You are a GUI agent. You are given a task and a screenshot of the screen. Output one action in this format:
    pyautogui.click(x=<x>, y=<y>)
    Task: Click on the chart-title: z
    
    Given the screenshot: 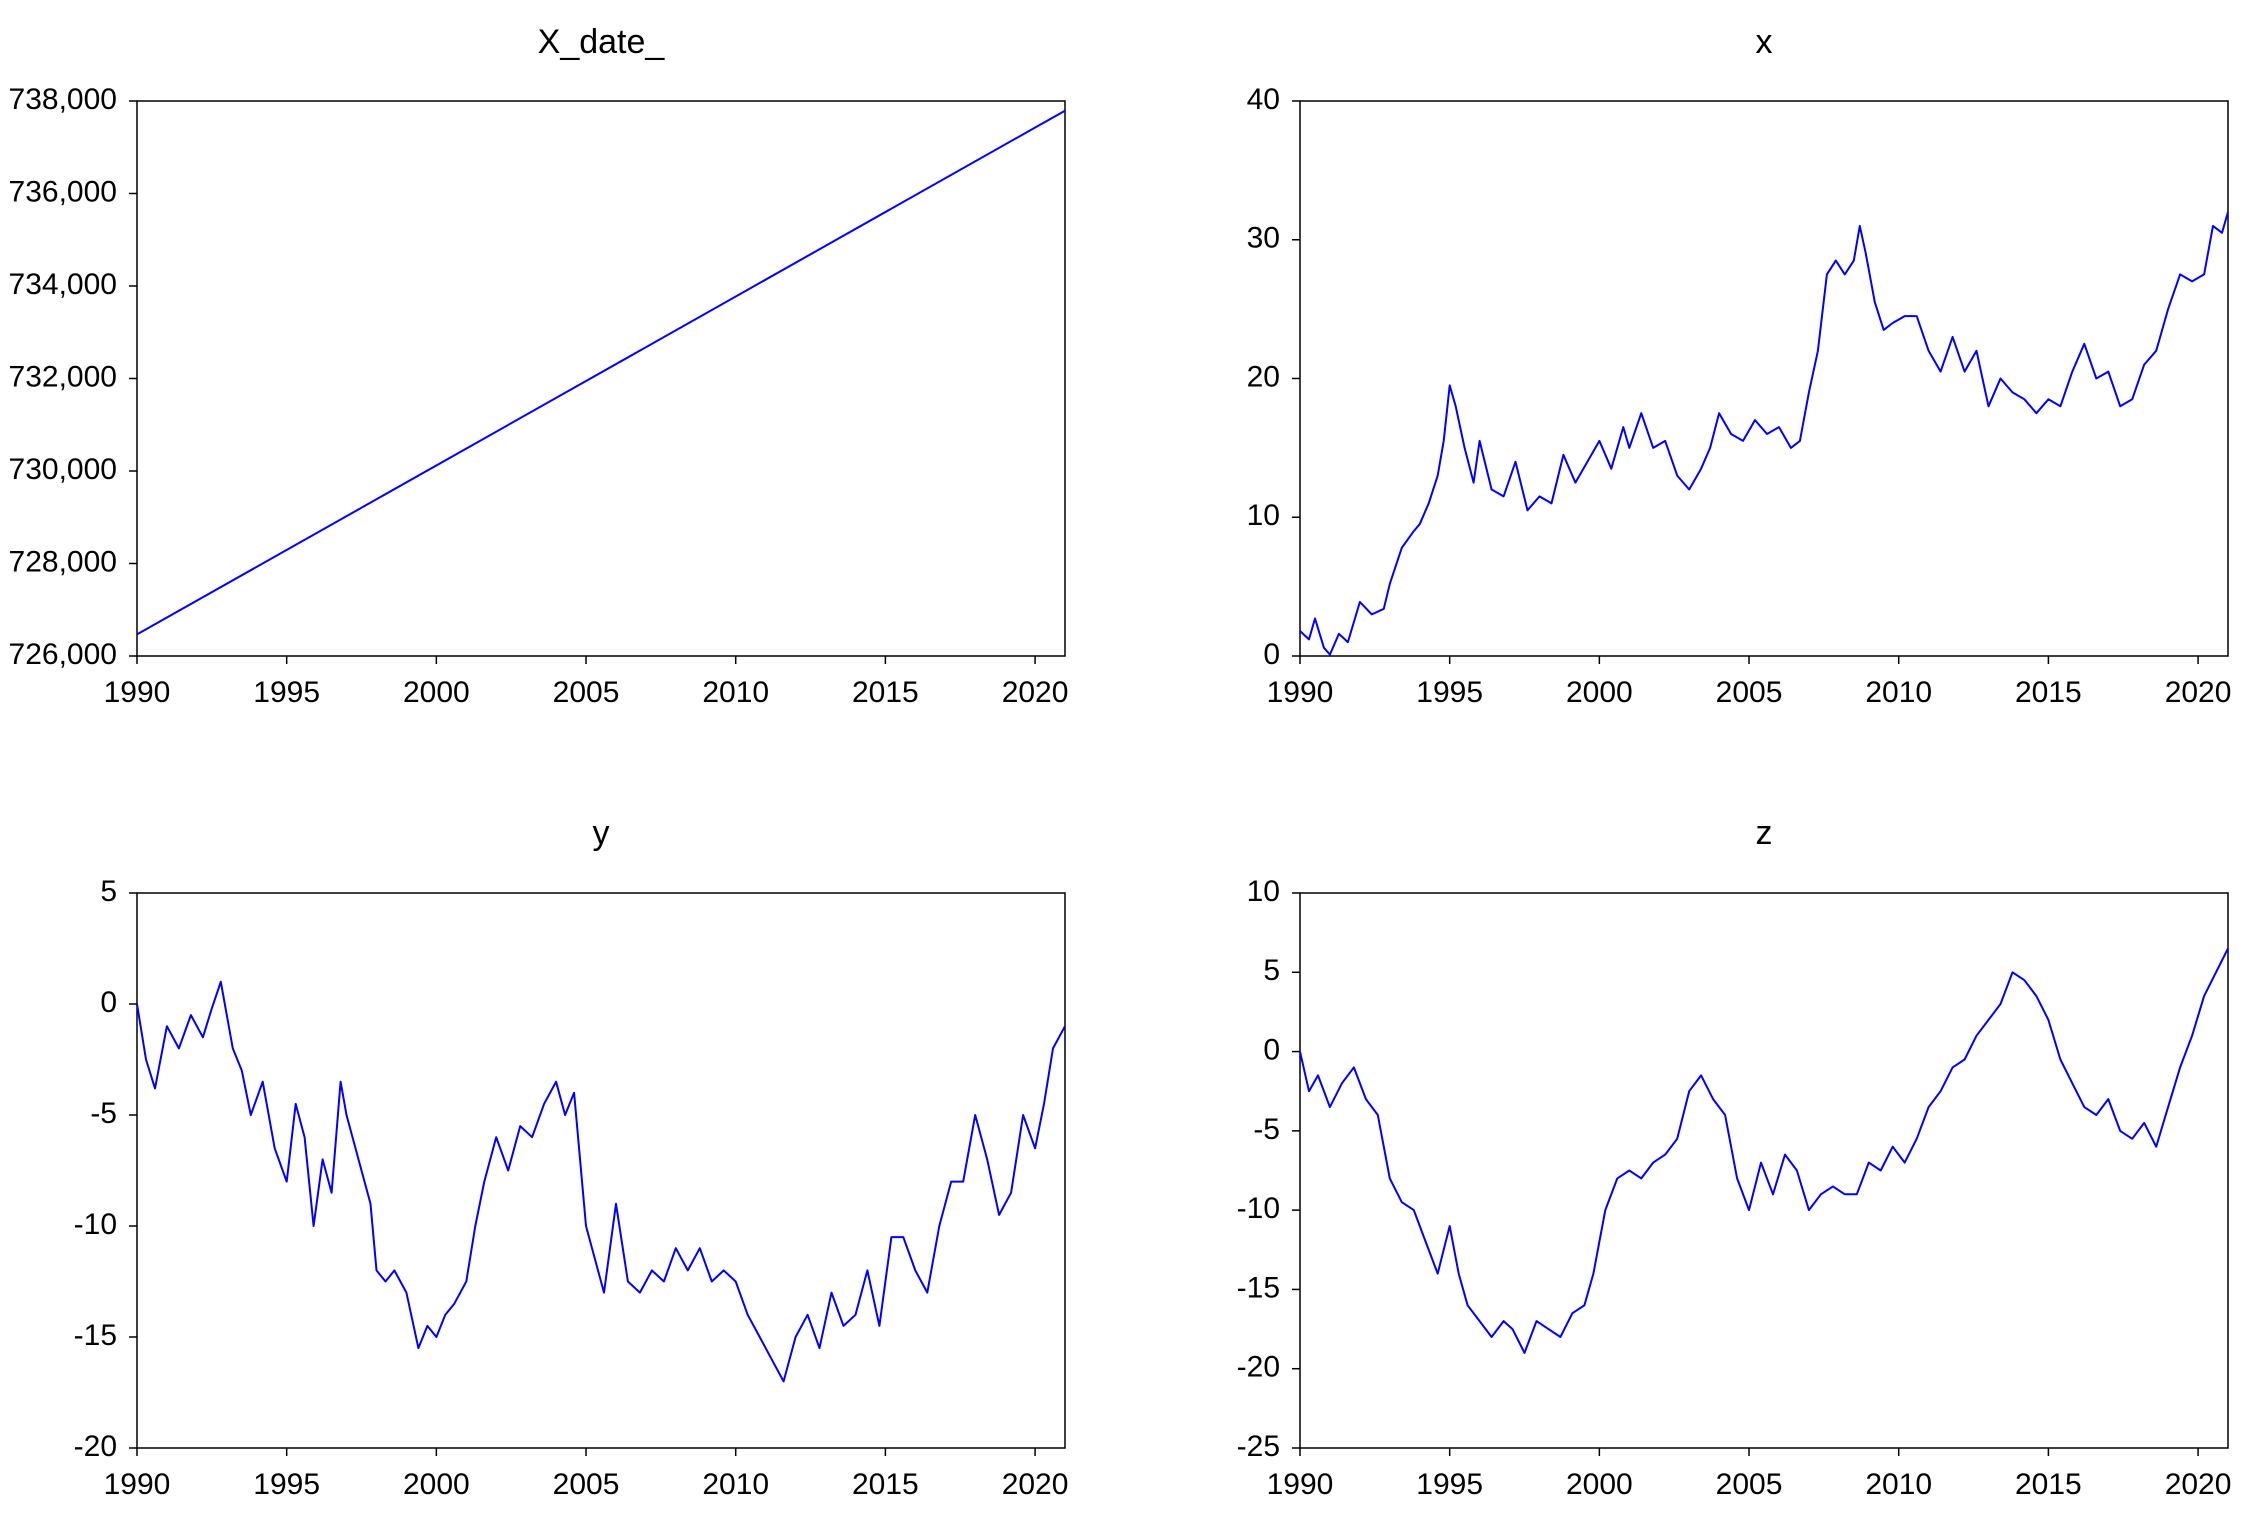 What is the action you would take?
    pyautogui.click(x=1764, y=833)
    